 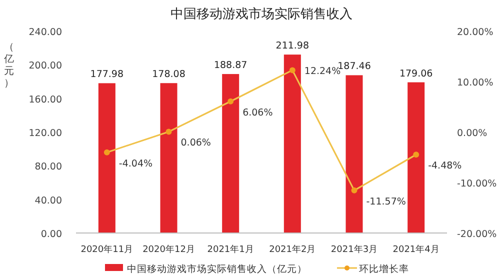 What do you see at coordinates (416, 74) in the screenshot?
I see `data-label: 179.06` at bounding box center [416, 74].